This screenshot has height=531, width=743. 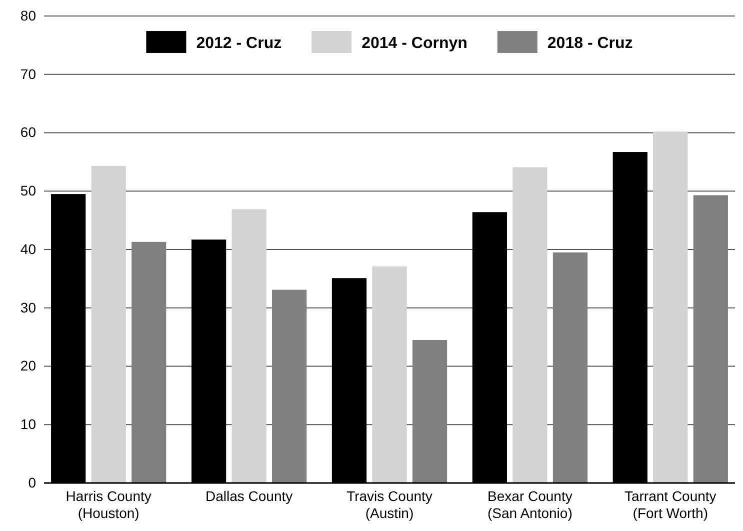 What do you see at coordinates (28, 15) in the screenshot?
I see `y-tick-label: 80` at bounding box center [28, 15].